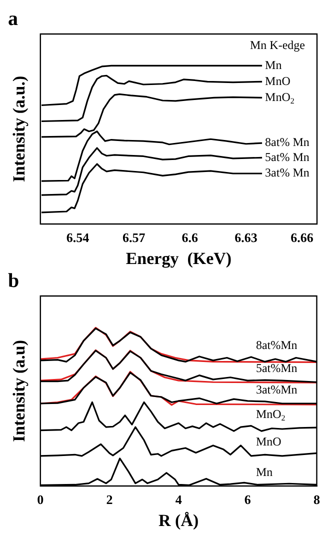 This screenshot has height=541, width=331. What do you see at coordinates (13, 19) in the screenshot?
I see `chart-title: a` at bounding box center [13, 19].